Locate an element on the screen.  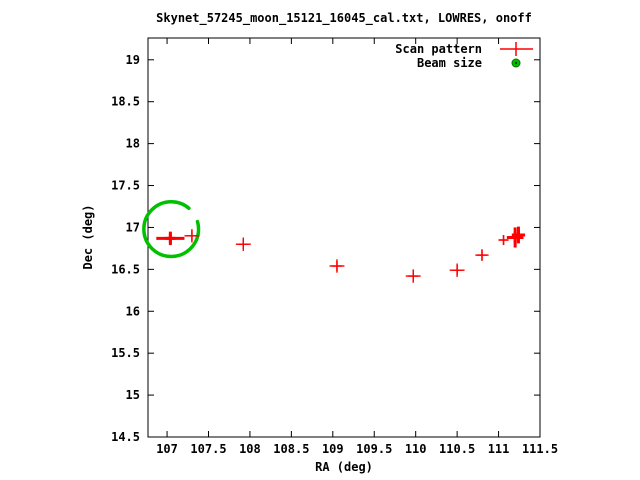
x-tick-label: 110 is located at coordinates (416, 449).